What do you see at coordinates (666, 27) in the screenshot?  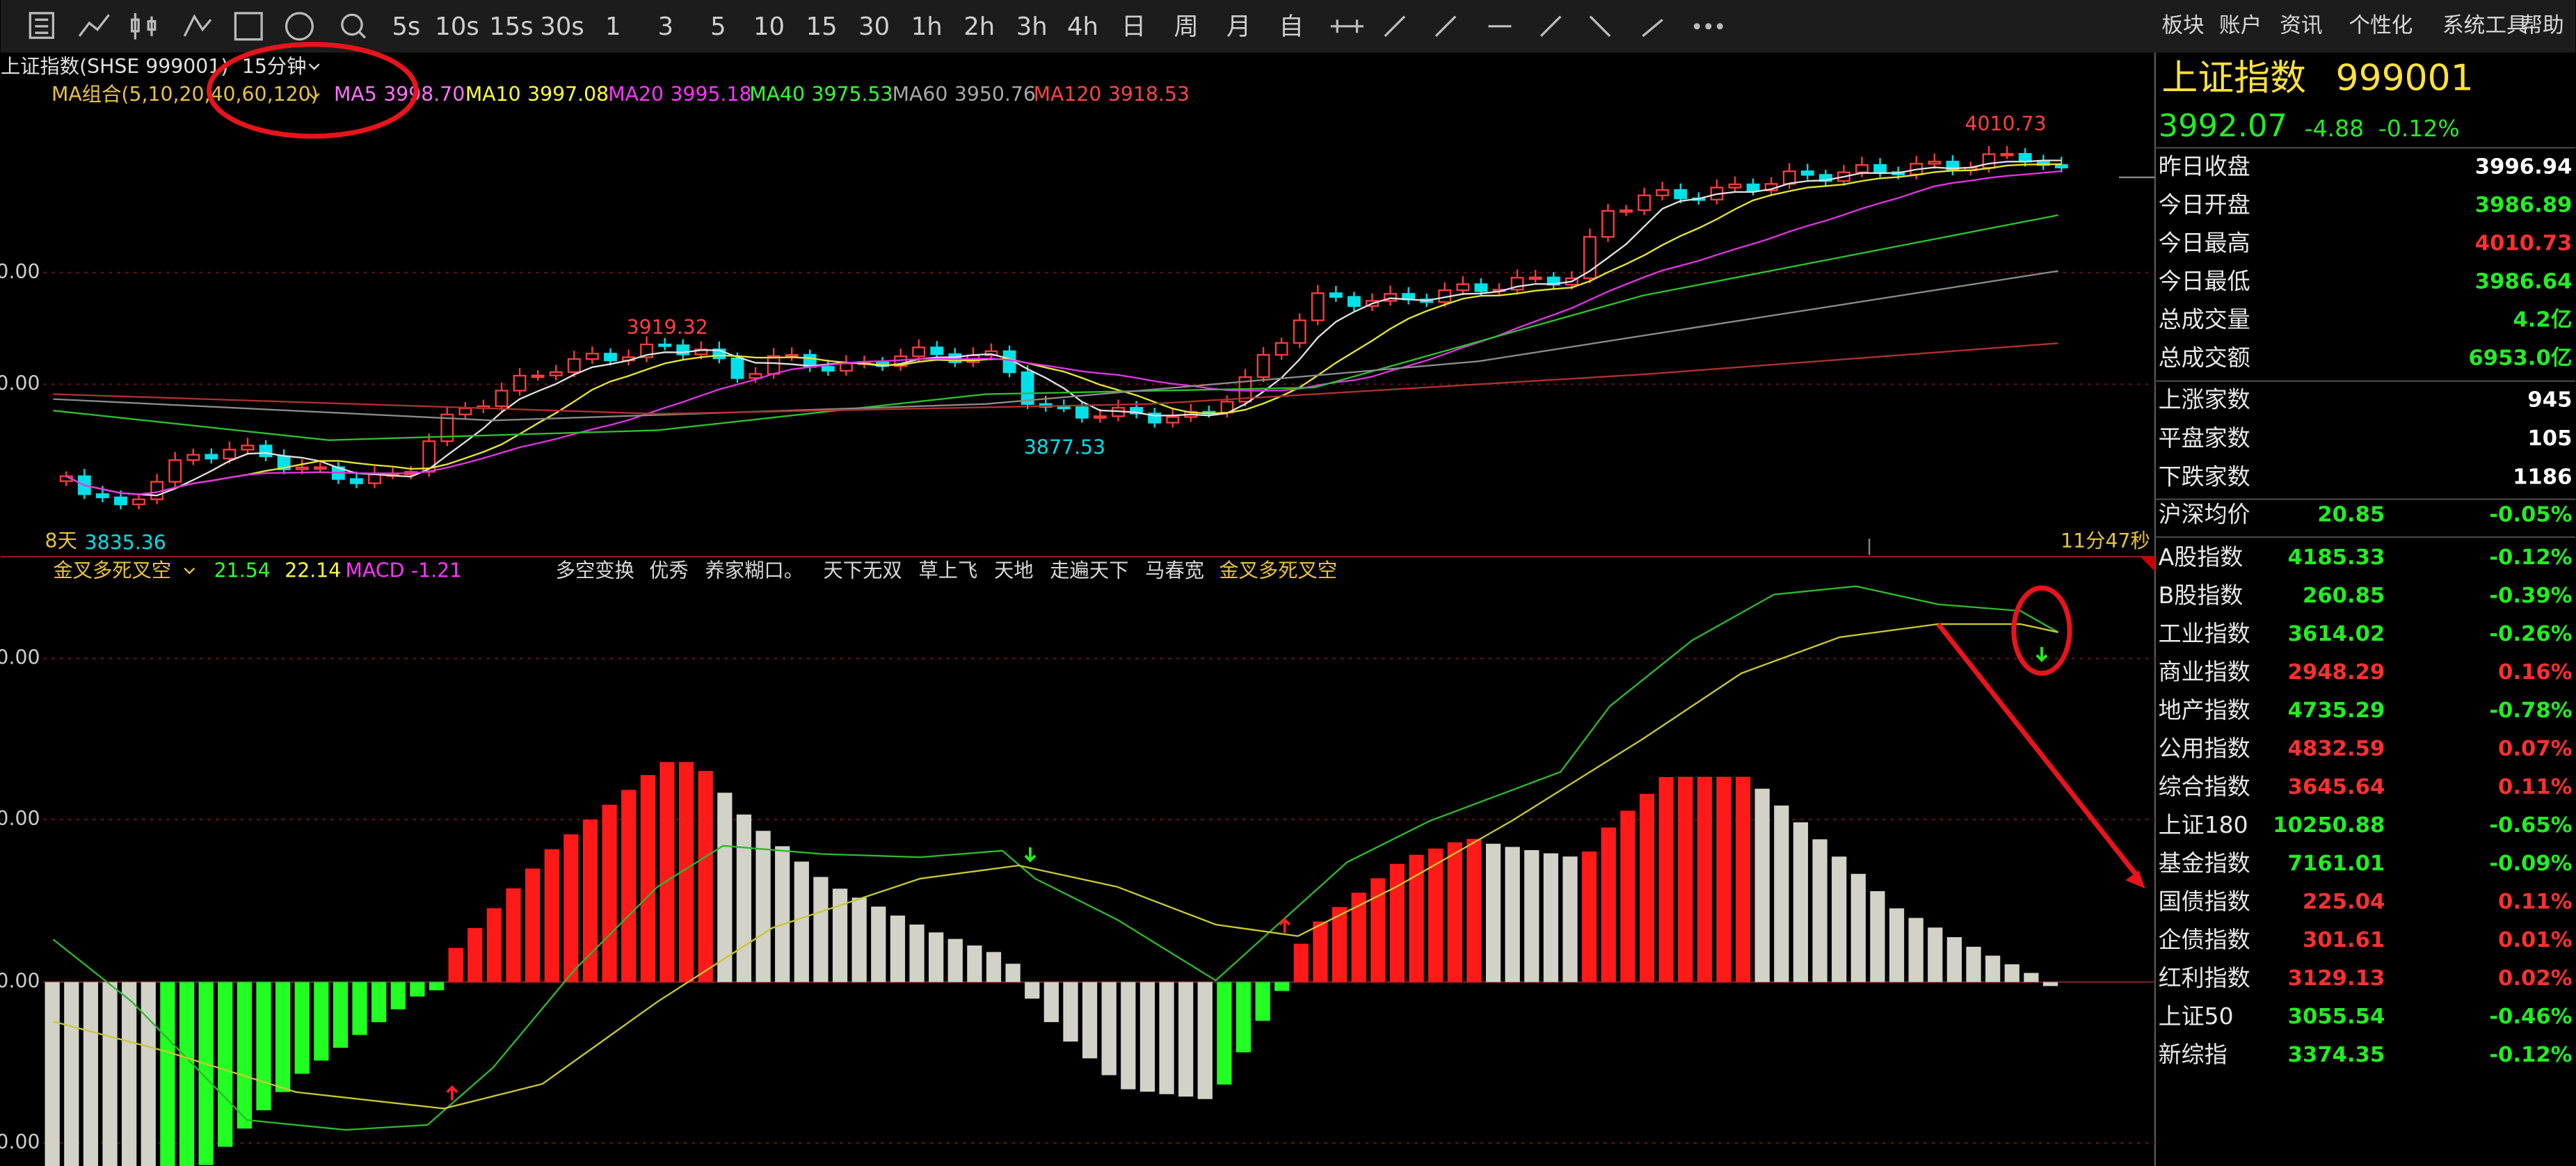 I see `period-button: 3` at bounding box center [666, 27].